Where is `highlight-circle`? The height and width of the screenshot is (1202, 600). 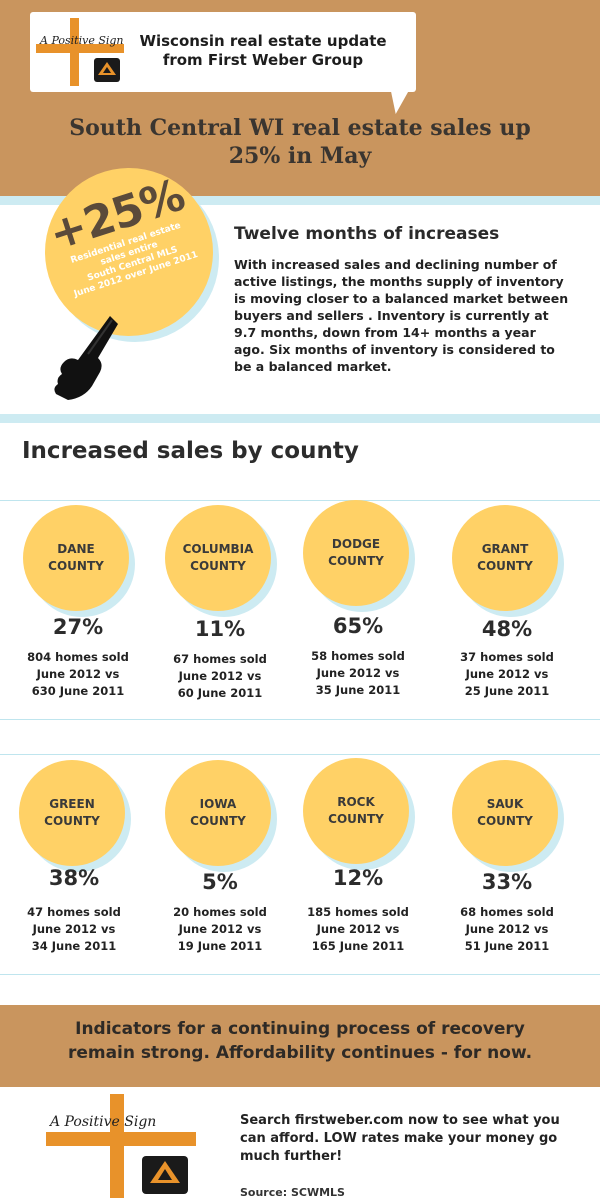
highlight-circle is located at coordinates (129, 252).